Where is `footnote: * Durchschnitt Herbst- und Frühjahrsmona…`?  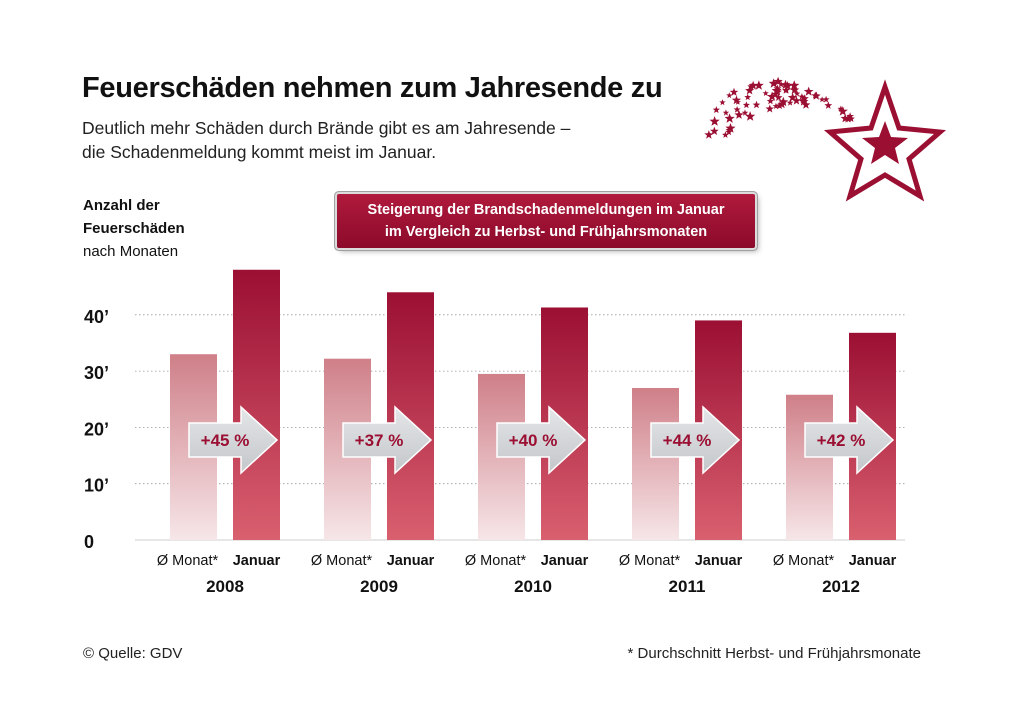 footnote: * Durchschnitt Herbst- und Frühjahrsmona… is located at coordinates (774, 653).